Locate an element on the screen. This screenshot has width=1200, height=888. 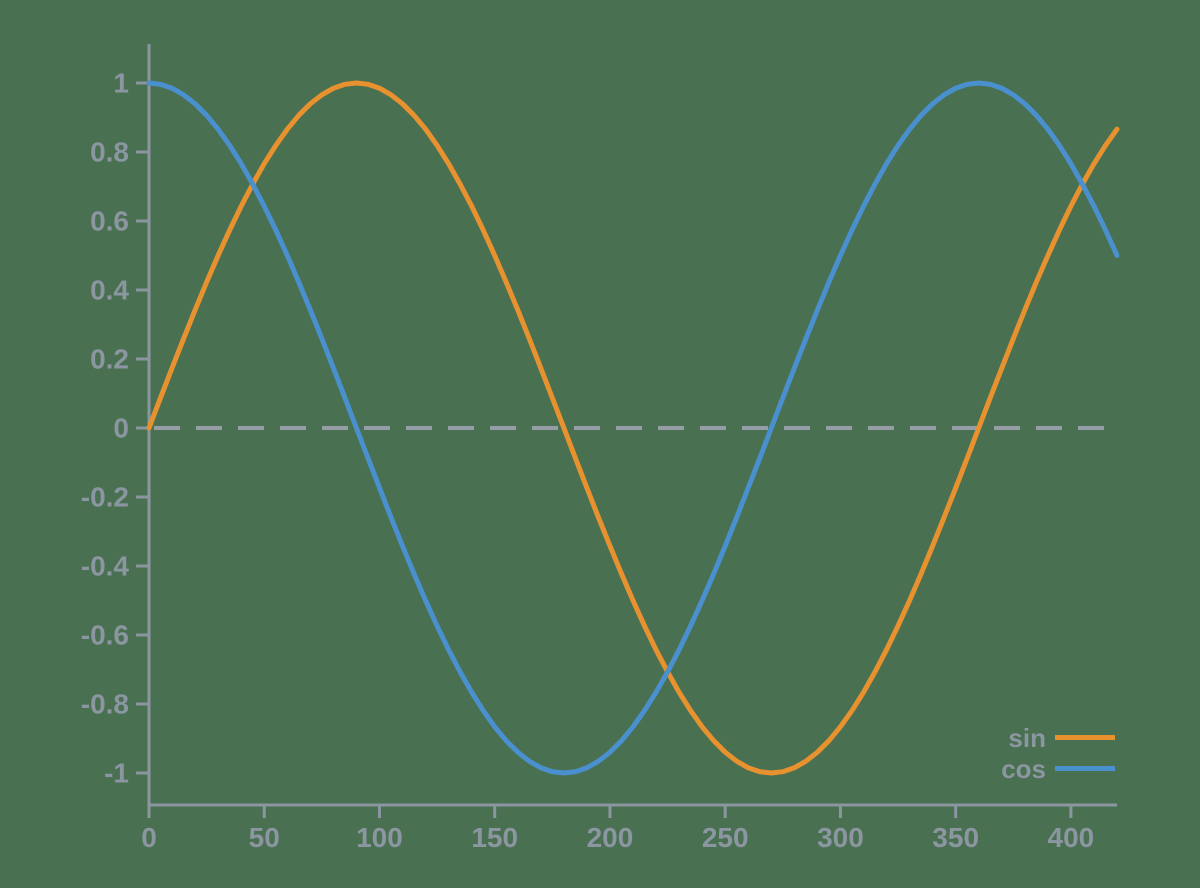
x-tick-label: 350 is located at coordinates (955, 837).